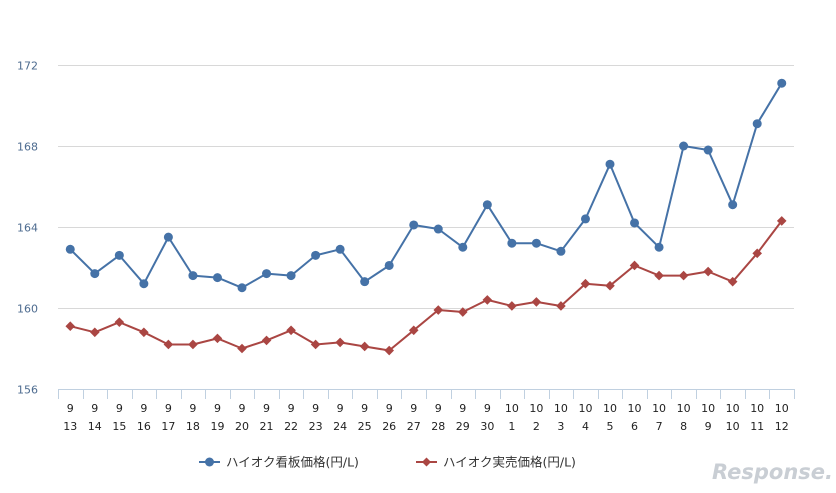 The height and width of the screenshot is (493, 836). Describe the element at coordinates (634, 426) in the screenshot. I see `x-tick-day: 6` at that location.